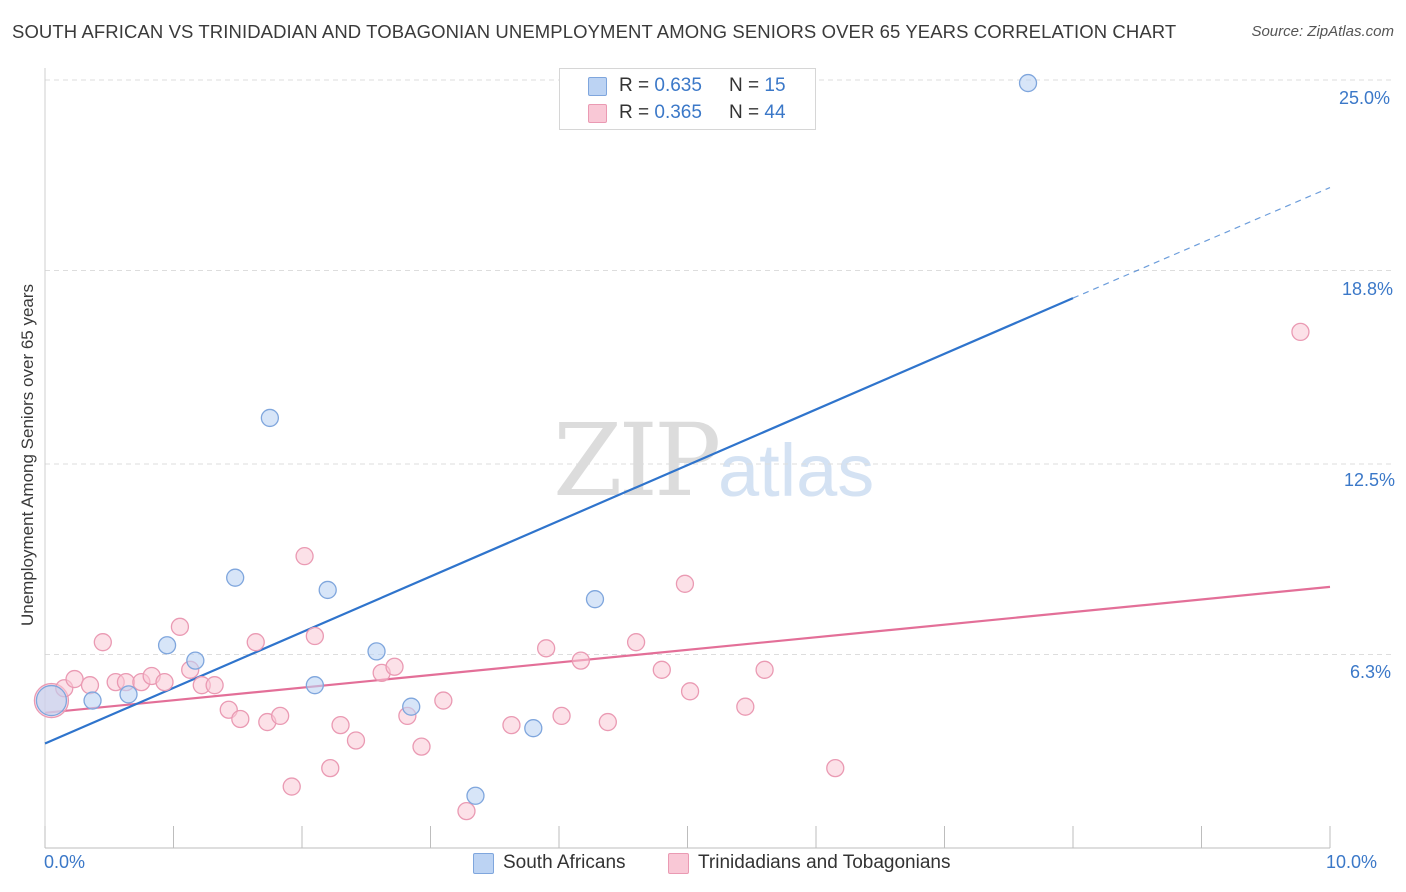 The image size is (1406, 892). I want to click on legend-n-value: 44, so click(775, 112).